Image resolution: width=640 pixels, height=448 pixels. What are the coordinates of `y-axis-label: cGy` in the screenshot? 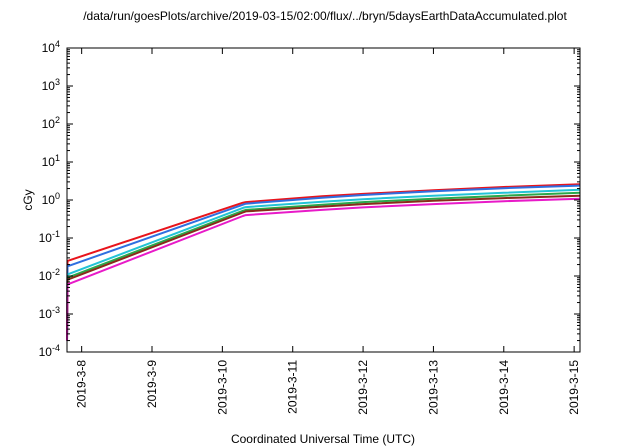 It's located at (28, 199).